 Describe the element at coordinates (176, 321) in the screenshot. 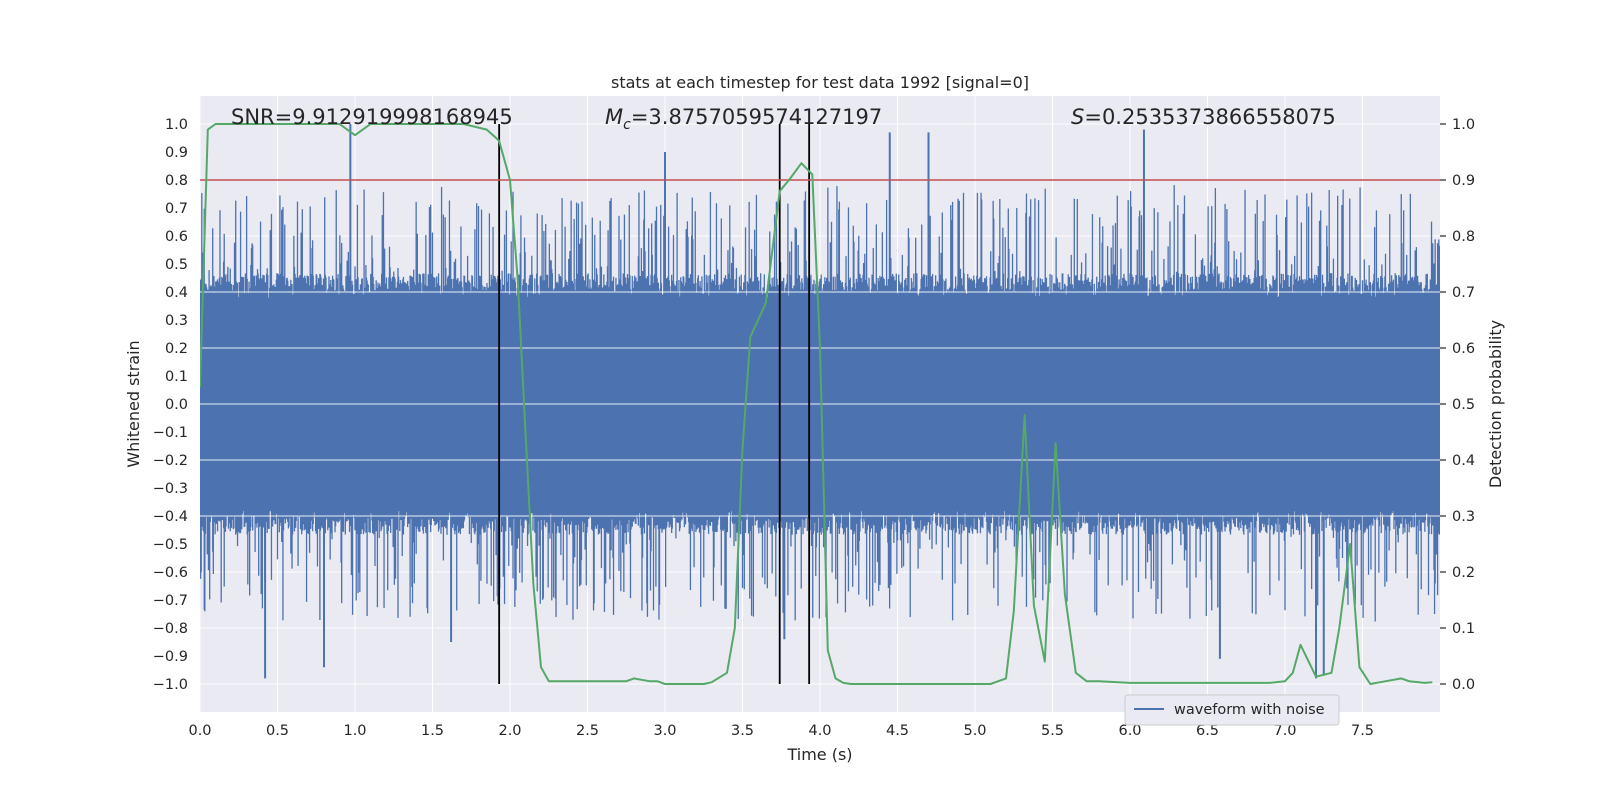

I see `y-tick-label-left: 0.3` at that location.